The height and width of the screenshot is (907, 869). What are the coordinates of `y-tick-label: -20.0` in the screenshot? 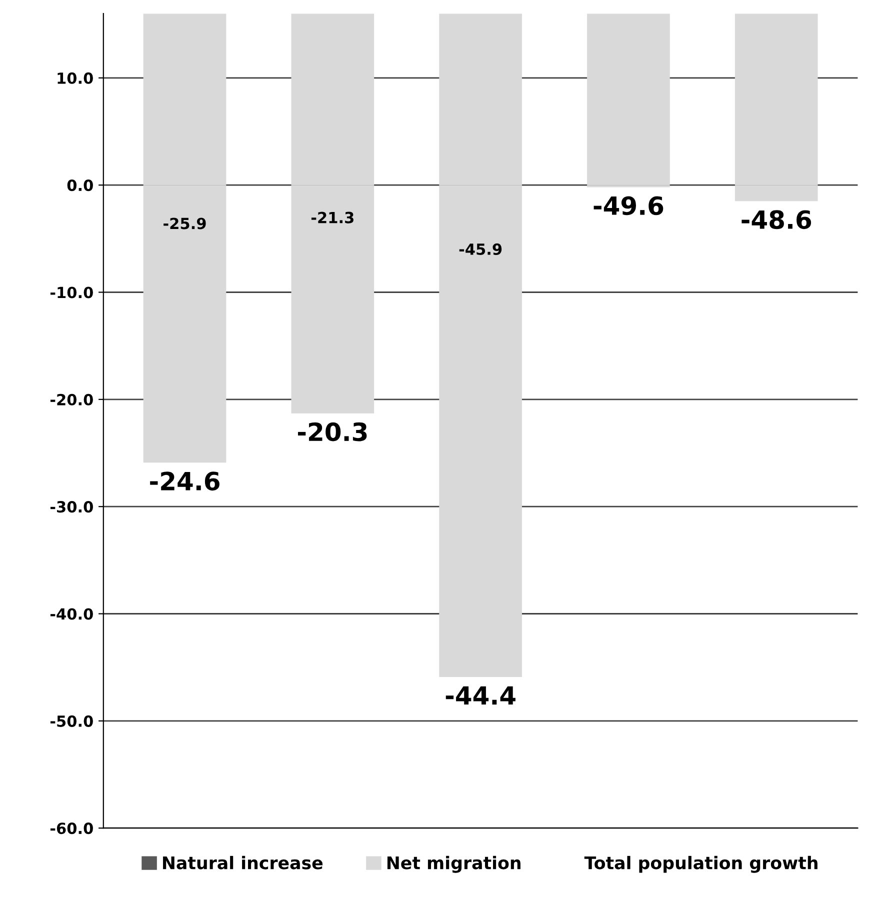 It's located at (71, 400).